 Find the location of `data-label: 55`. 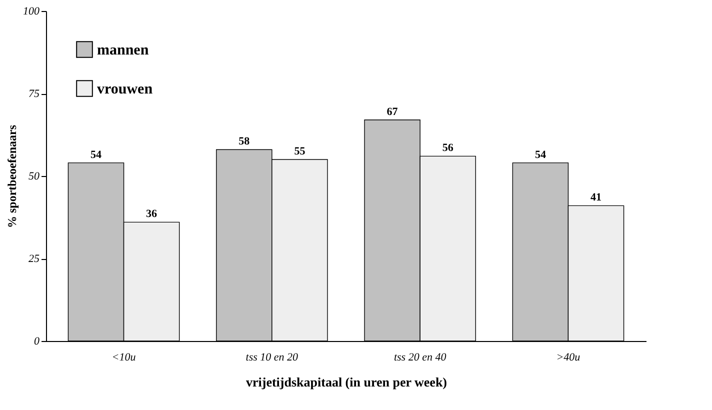

data-label: 55 is located at coordinates (300, 152).